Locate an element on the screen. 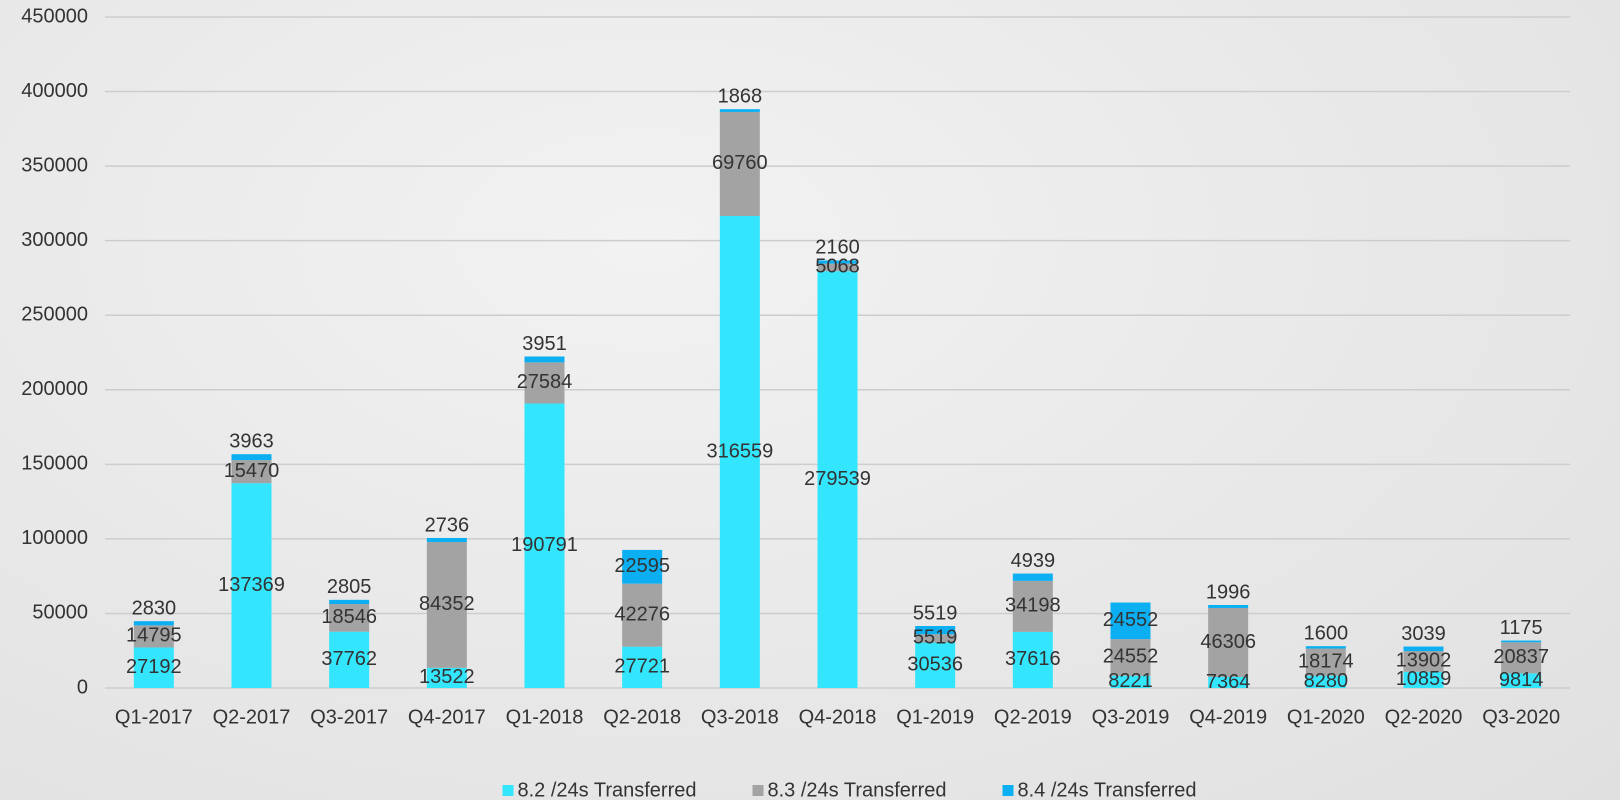 The width and height of the screenshot is (1620, 800). legend-label: 8.2 /24s Transferred is located at coordinates (607, 789).